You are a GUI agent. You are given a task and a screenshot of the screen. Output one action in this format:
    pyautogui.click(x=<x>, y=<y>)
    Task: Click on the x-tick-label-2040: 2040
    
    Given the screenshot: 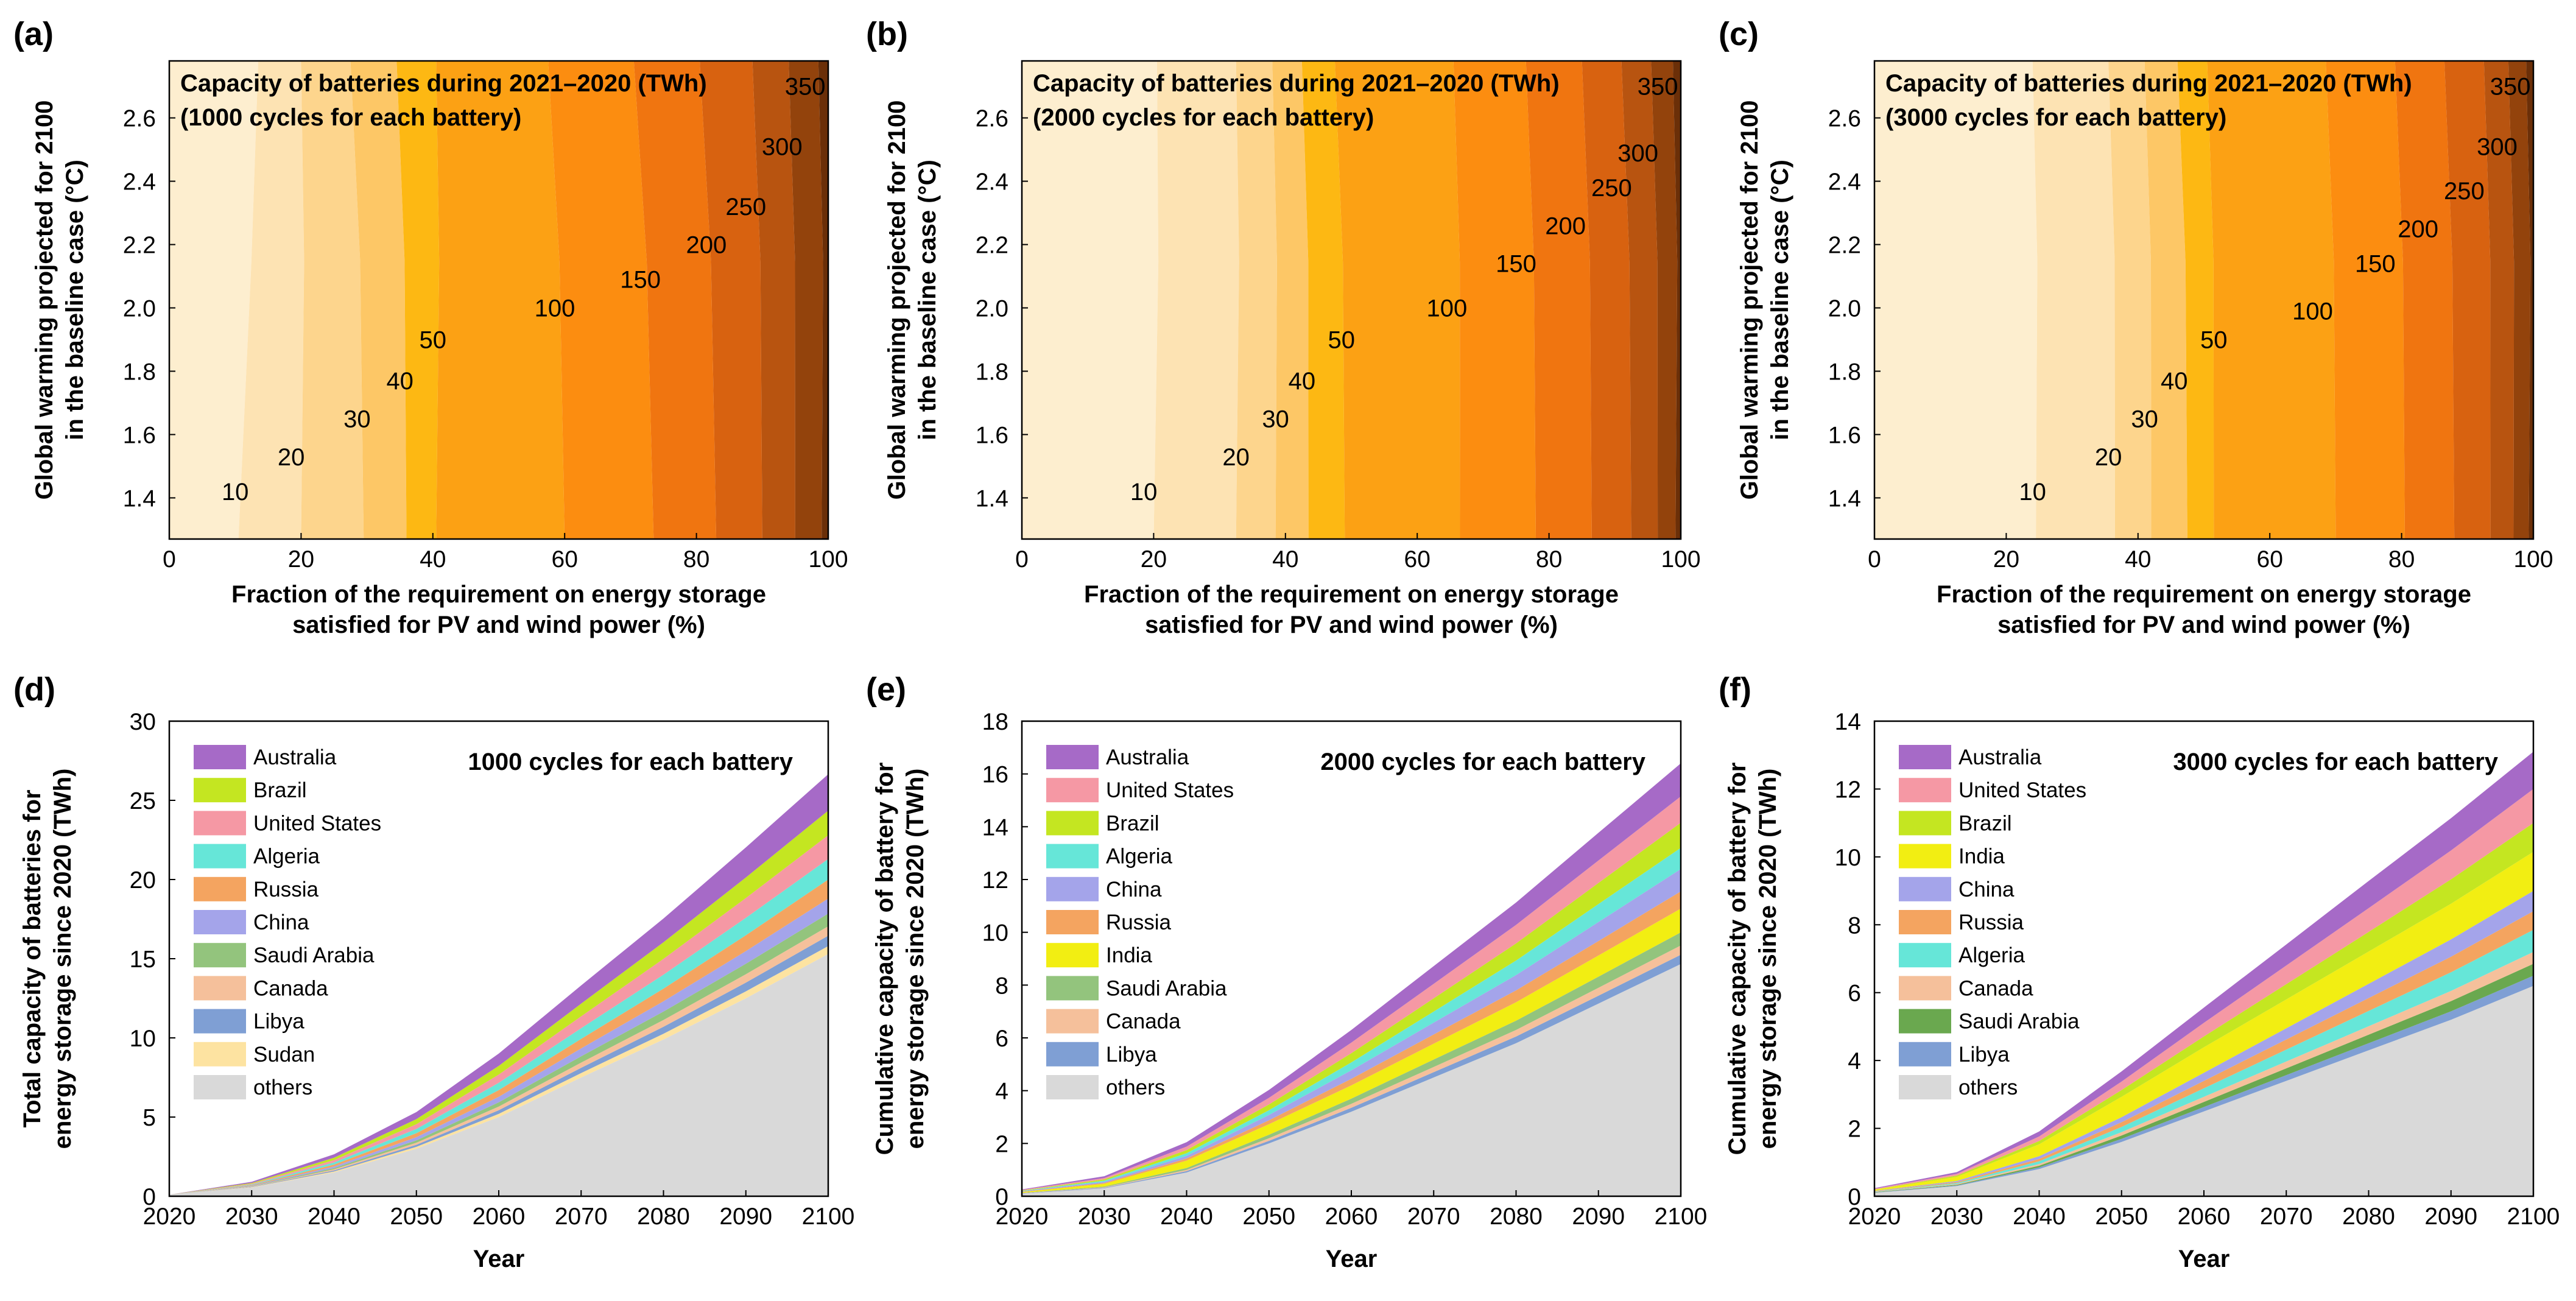 What is the action you would take?
    pyautogui.click(x=2039, y=1217)
    